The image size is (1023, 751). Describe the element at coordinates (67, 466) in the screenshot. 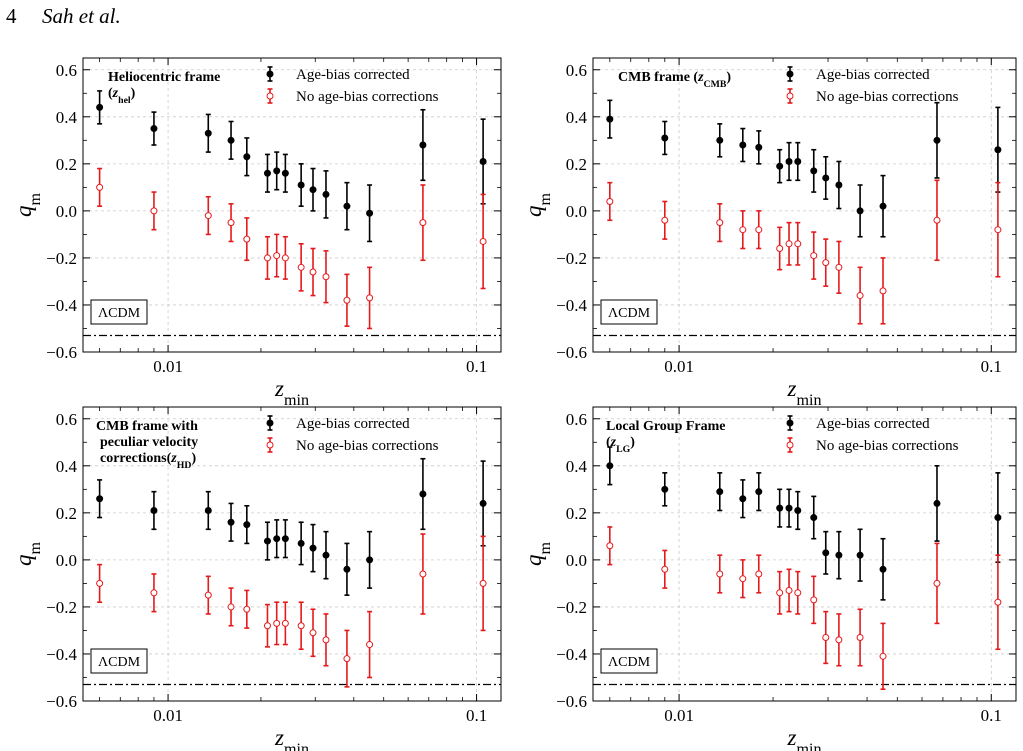

I see `y-tick-label: 0.4` at that location.